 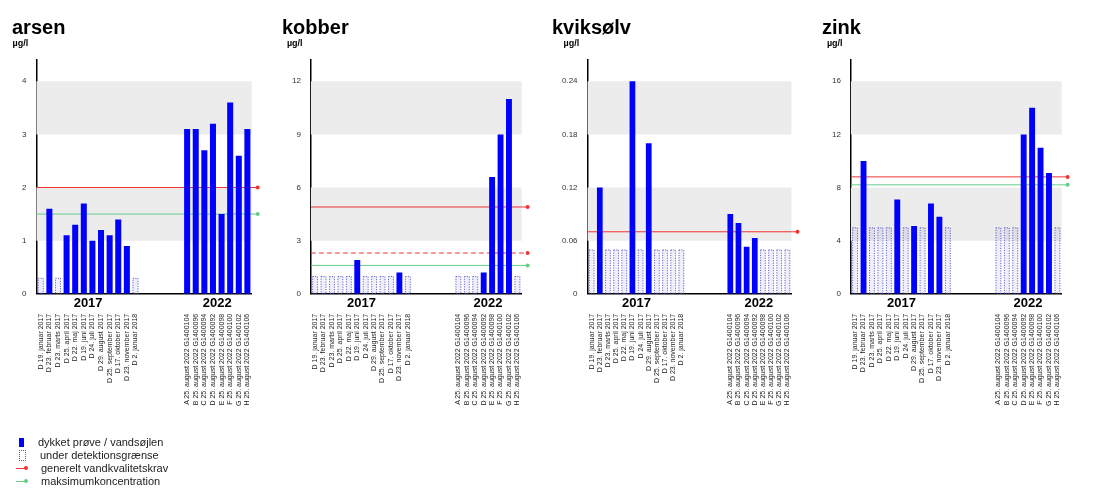 I want to click on y-tick-label: 0.06, so click(x=570, y=240).